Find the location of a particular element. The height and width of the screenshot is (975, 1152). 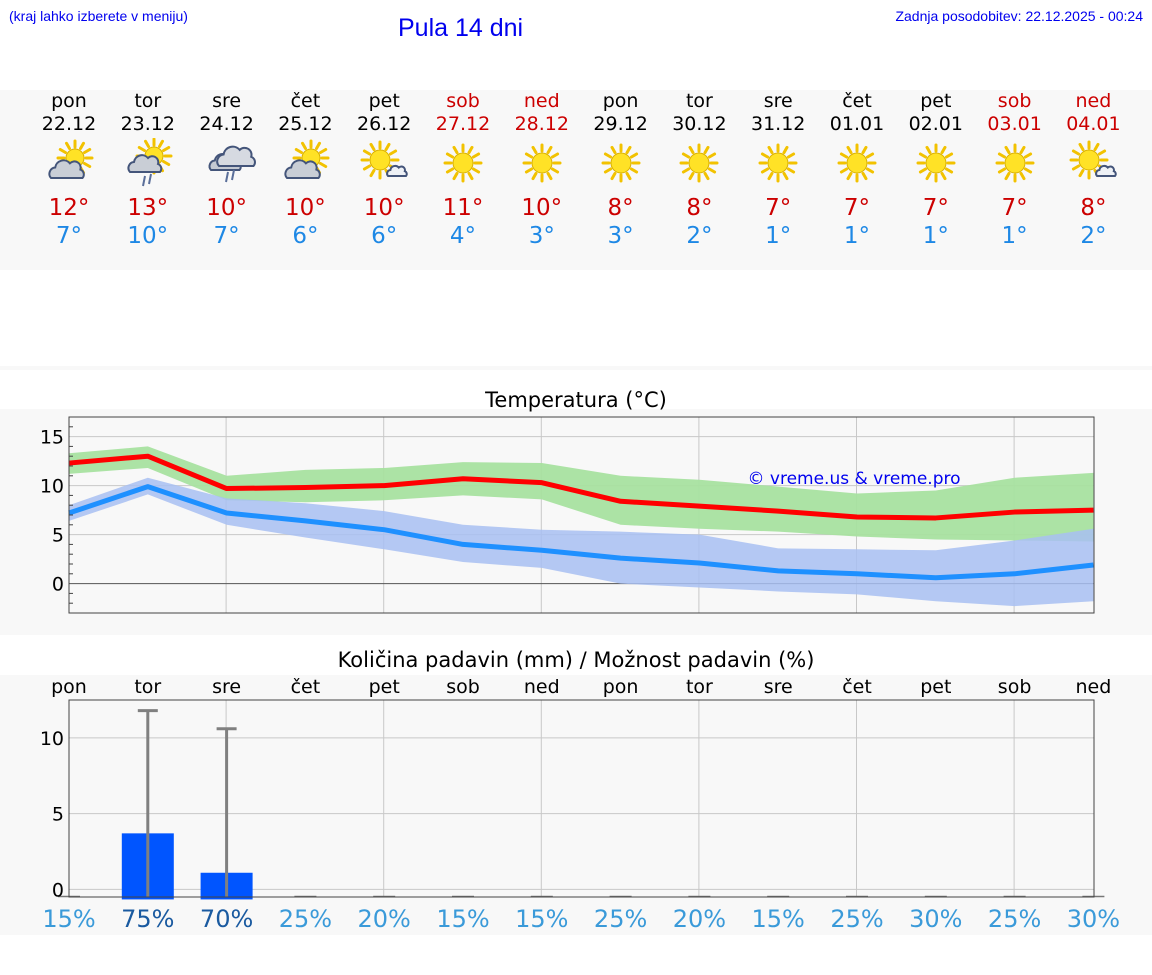

day-date: 28.12 is located at coordinates (541, 124).